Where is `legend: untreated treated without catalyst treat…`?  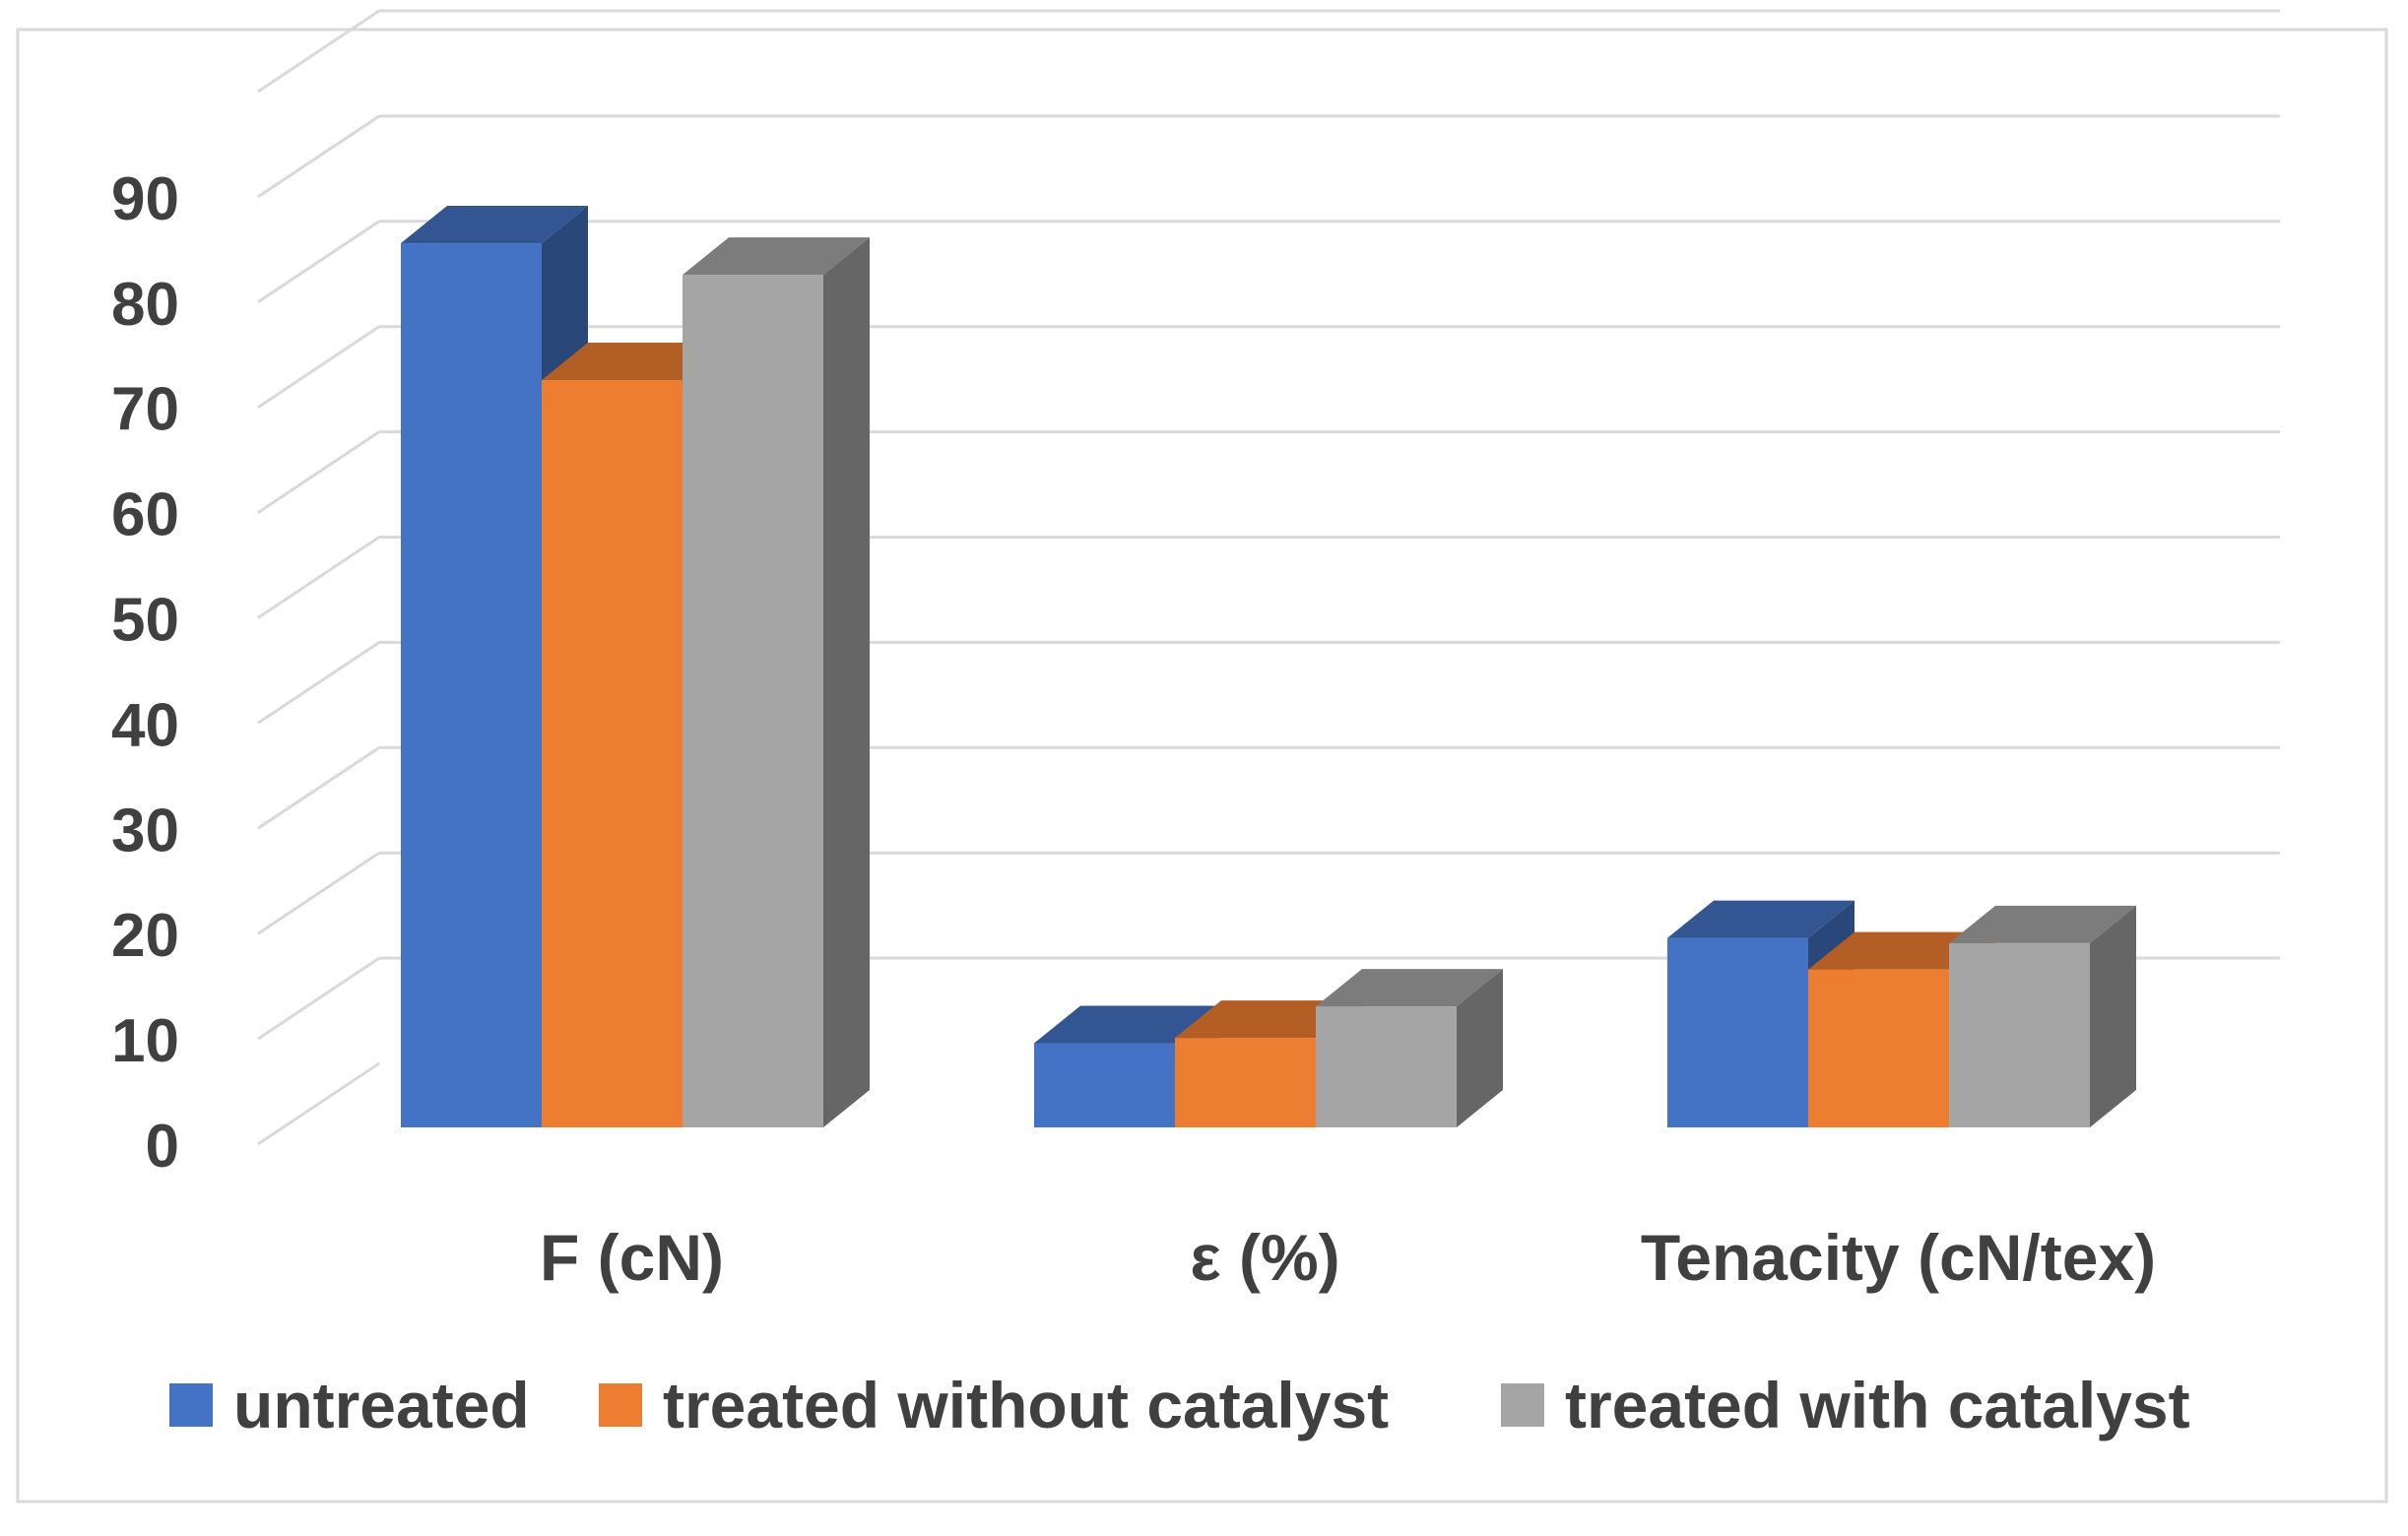
legend: untreated treated without catalyst treat… is located at coordinates (1179, 1405).